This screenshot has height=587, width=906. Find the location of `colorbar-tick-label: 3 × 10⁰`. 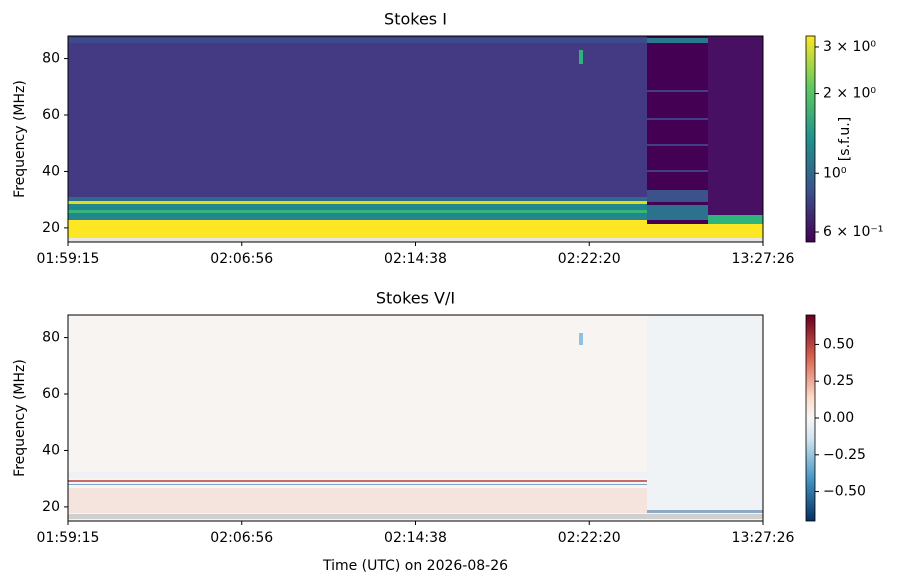

colorbar-tick-label: 3 × 10⁰ is located at coordinates (849, 47).